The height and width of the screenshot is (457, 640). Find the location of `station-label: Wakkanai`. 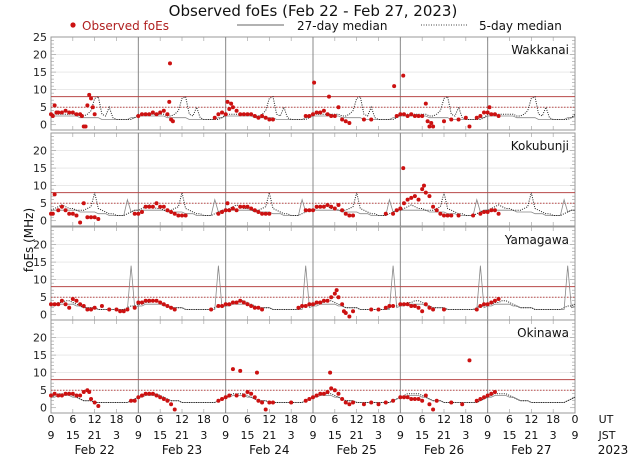

station-label: Wakkanai is located at coordinates (540, 50).